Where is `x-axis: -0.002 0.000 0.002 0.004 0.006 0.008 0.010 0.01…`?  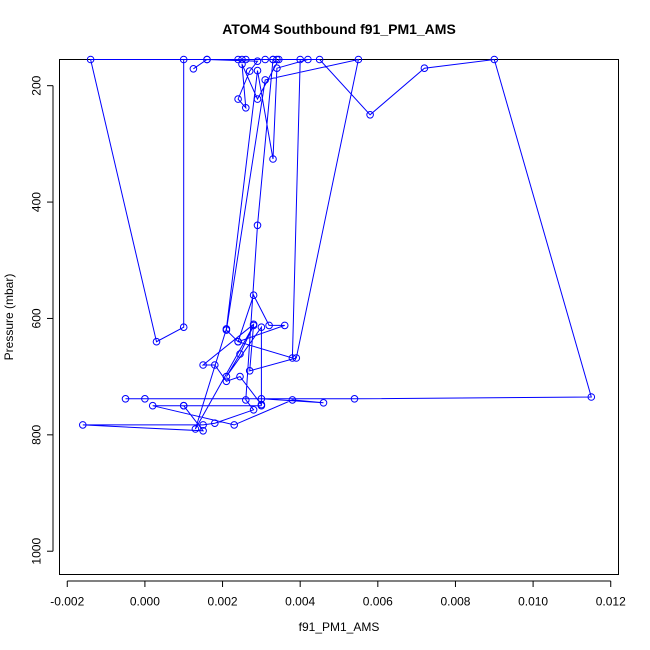
x-axis: -0.002 0.000 0.002 0.004 0.006 0.008 0.010 0.01… is located at coordinates (338, 594).